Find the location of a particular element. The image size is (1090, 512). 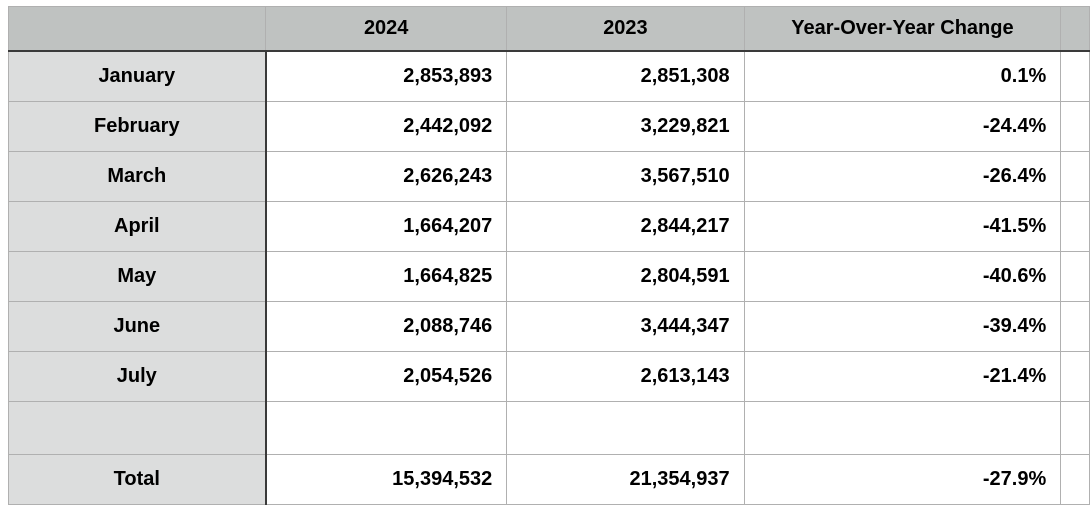

yoy-change-cell: -41.5% is located at coordinates (902, 226).